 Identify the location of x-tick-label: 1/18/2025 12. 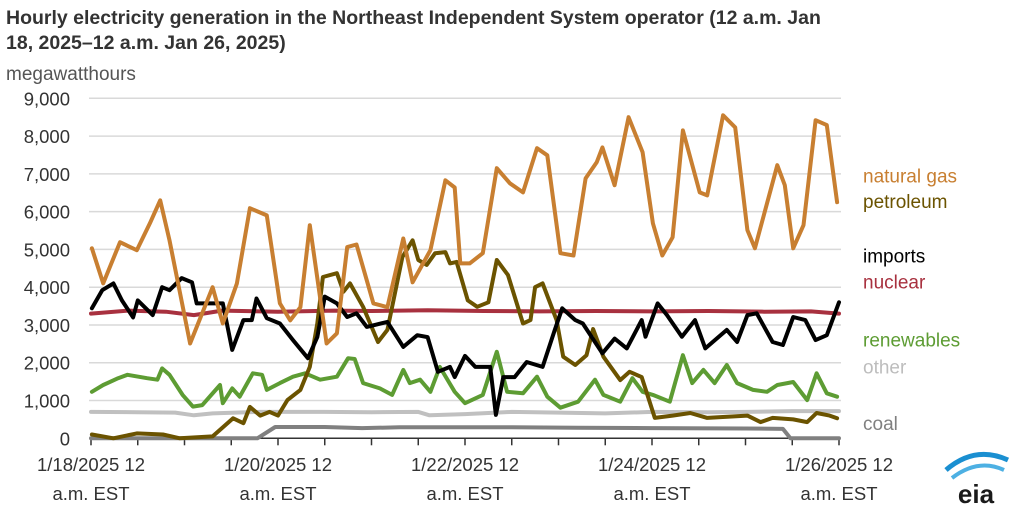
(91, 464).